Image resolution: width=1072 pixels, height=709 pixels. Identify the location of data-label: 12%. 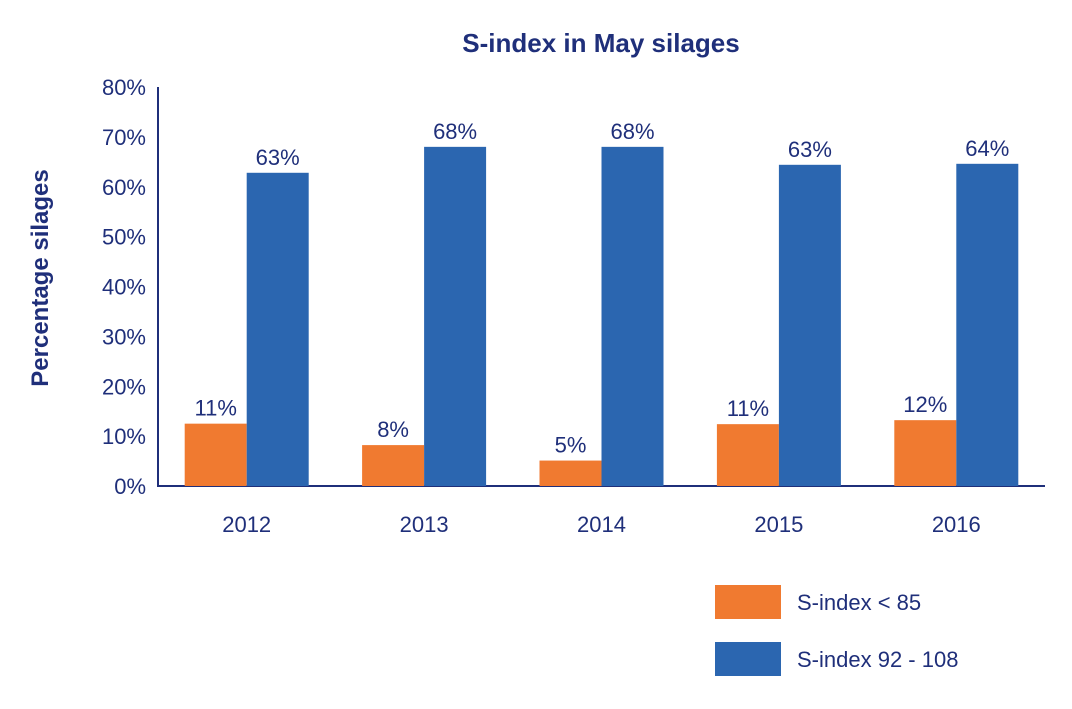
(925, 404).